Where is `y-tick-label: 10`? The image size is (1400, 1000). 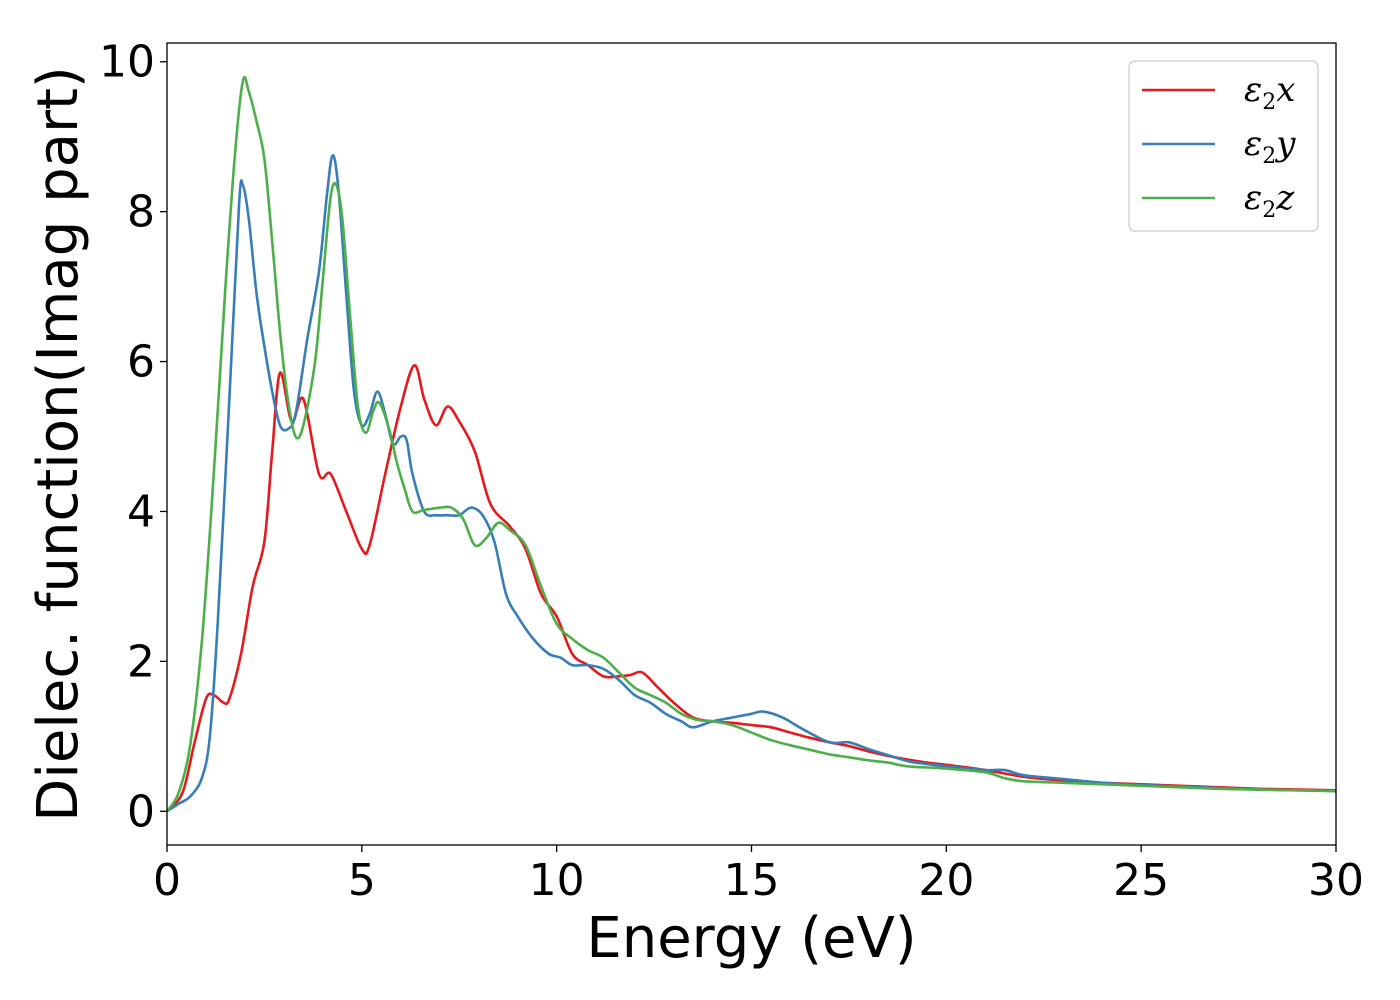 y-tick-label: 10 is located at coordinates (127, 62).